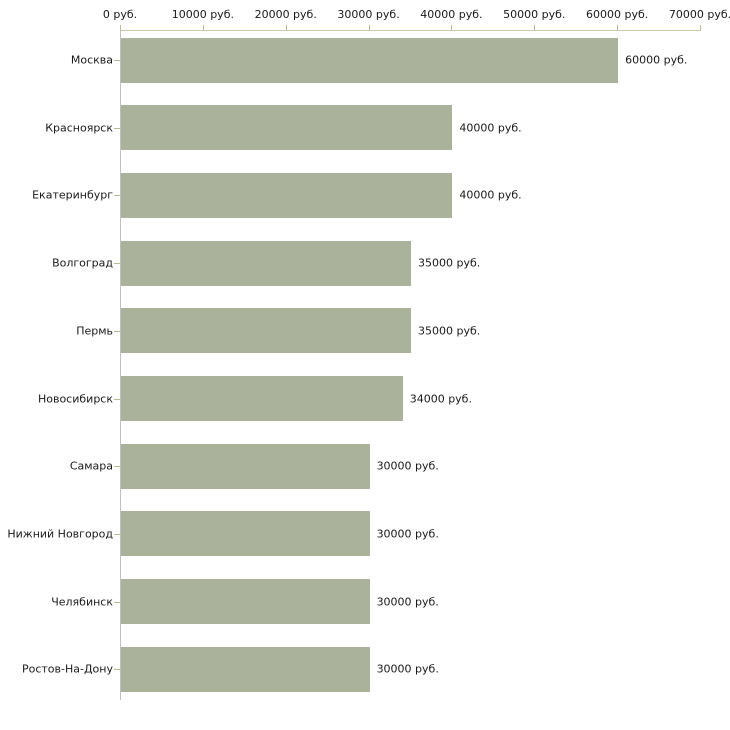 This screenshot has width=730, height=730. Describe the element at coordinates (451, 14) in the screenshot. I see `x-axis-tick-label: 40000 руб.` at that location.